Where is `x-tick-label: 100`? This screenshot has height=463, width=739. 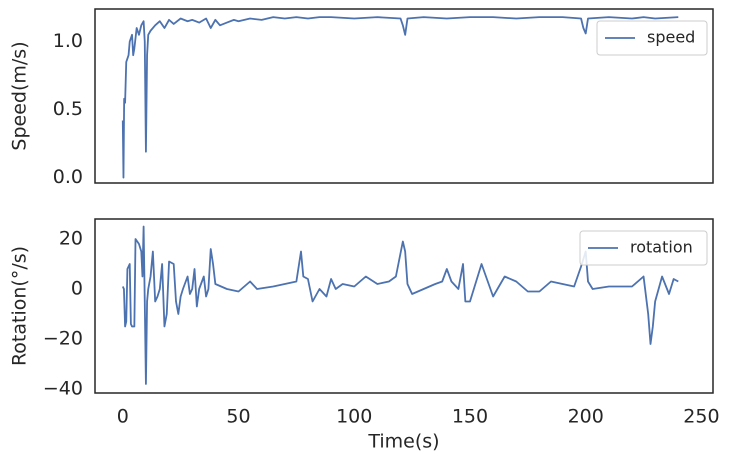 x-tick-label: 100 is located at coordinates (354, 417).